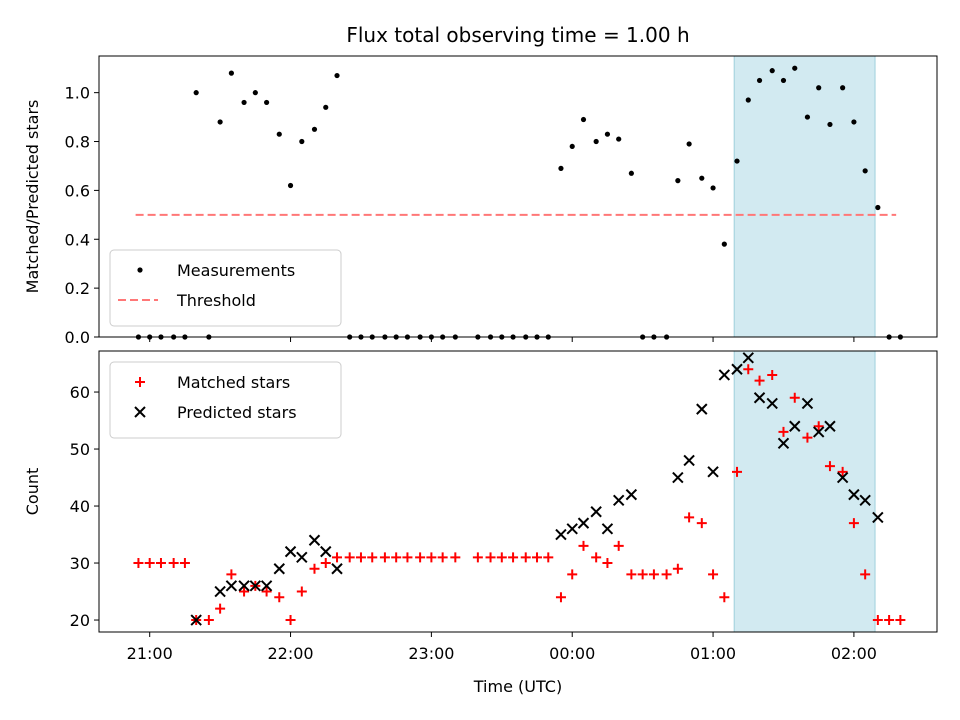  What do you see at coordinates (77, 288) in the screenshot?
I see `y-tick-label: 0.2` at bounding box center [77, 288].